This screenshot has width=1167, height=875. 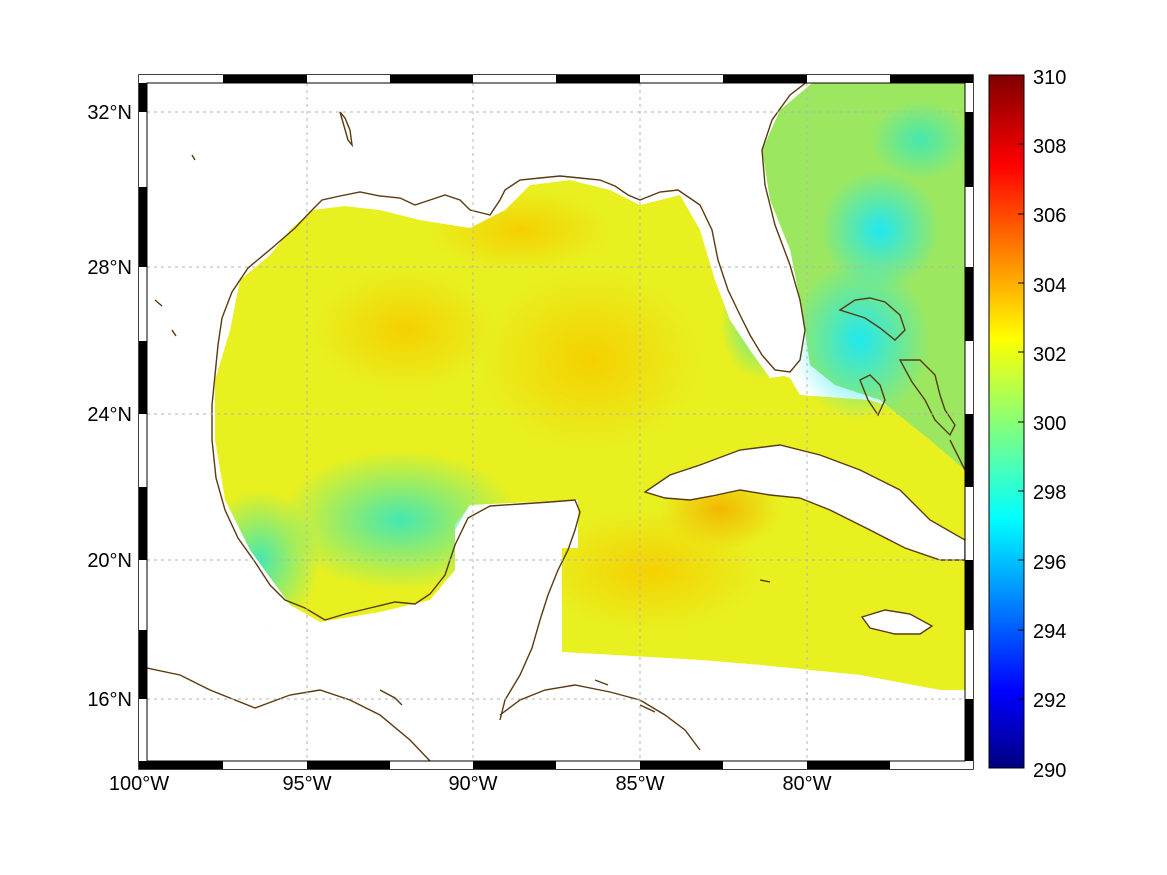 I want to click on x-axis-labels: 100°W 95°W 90°W 85°W 80°W, so click(x=470, y=784).